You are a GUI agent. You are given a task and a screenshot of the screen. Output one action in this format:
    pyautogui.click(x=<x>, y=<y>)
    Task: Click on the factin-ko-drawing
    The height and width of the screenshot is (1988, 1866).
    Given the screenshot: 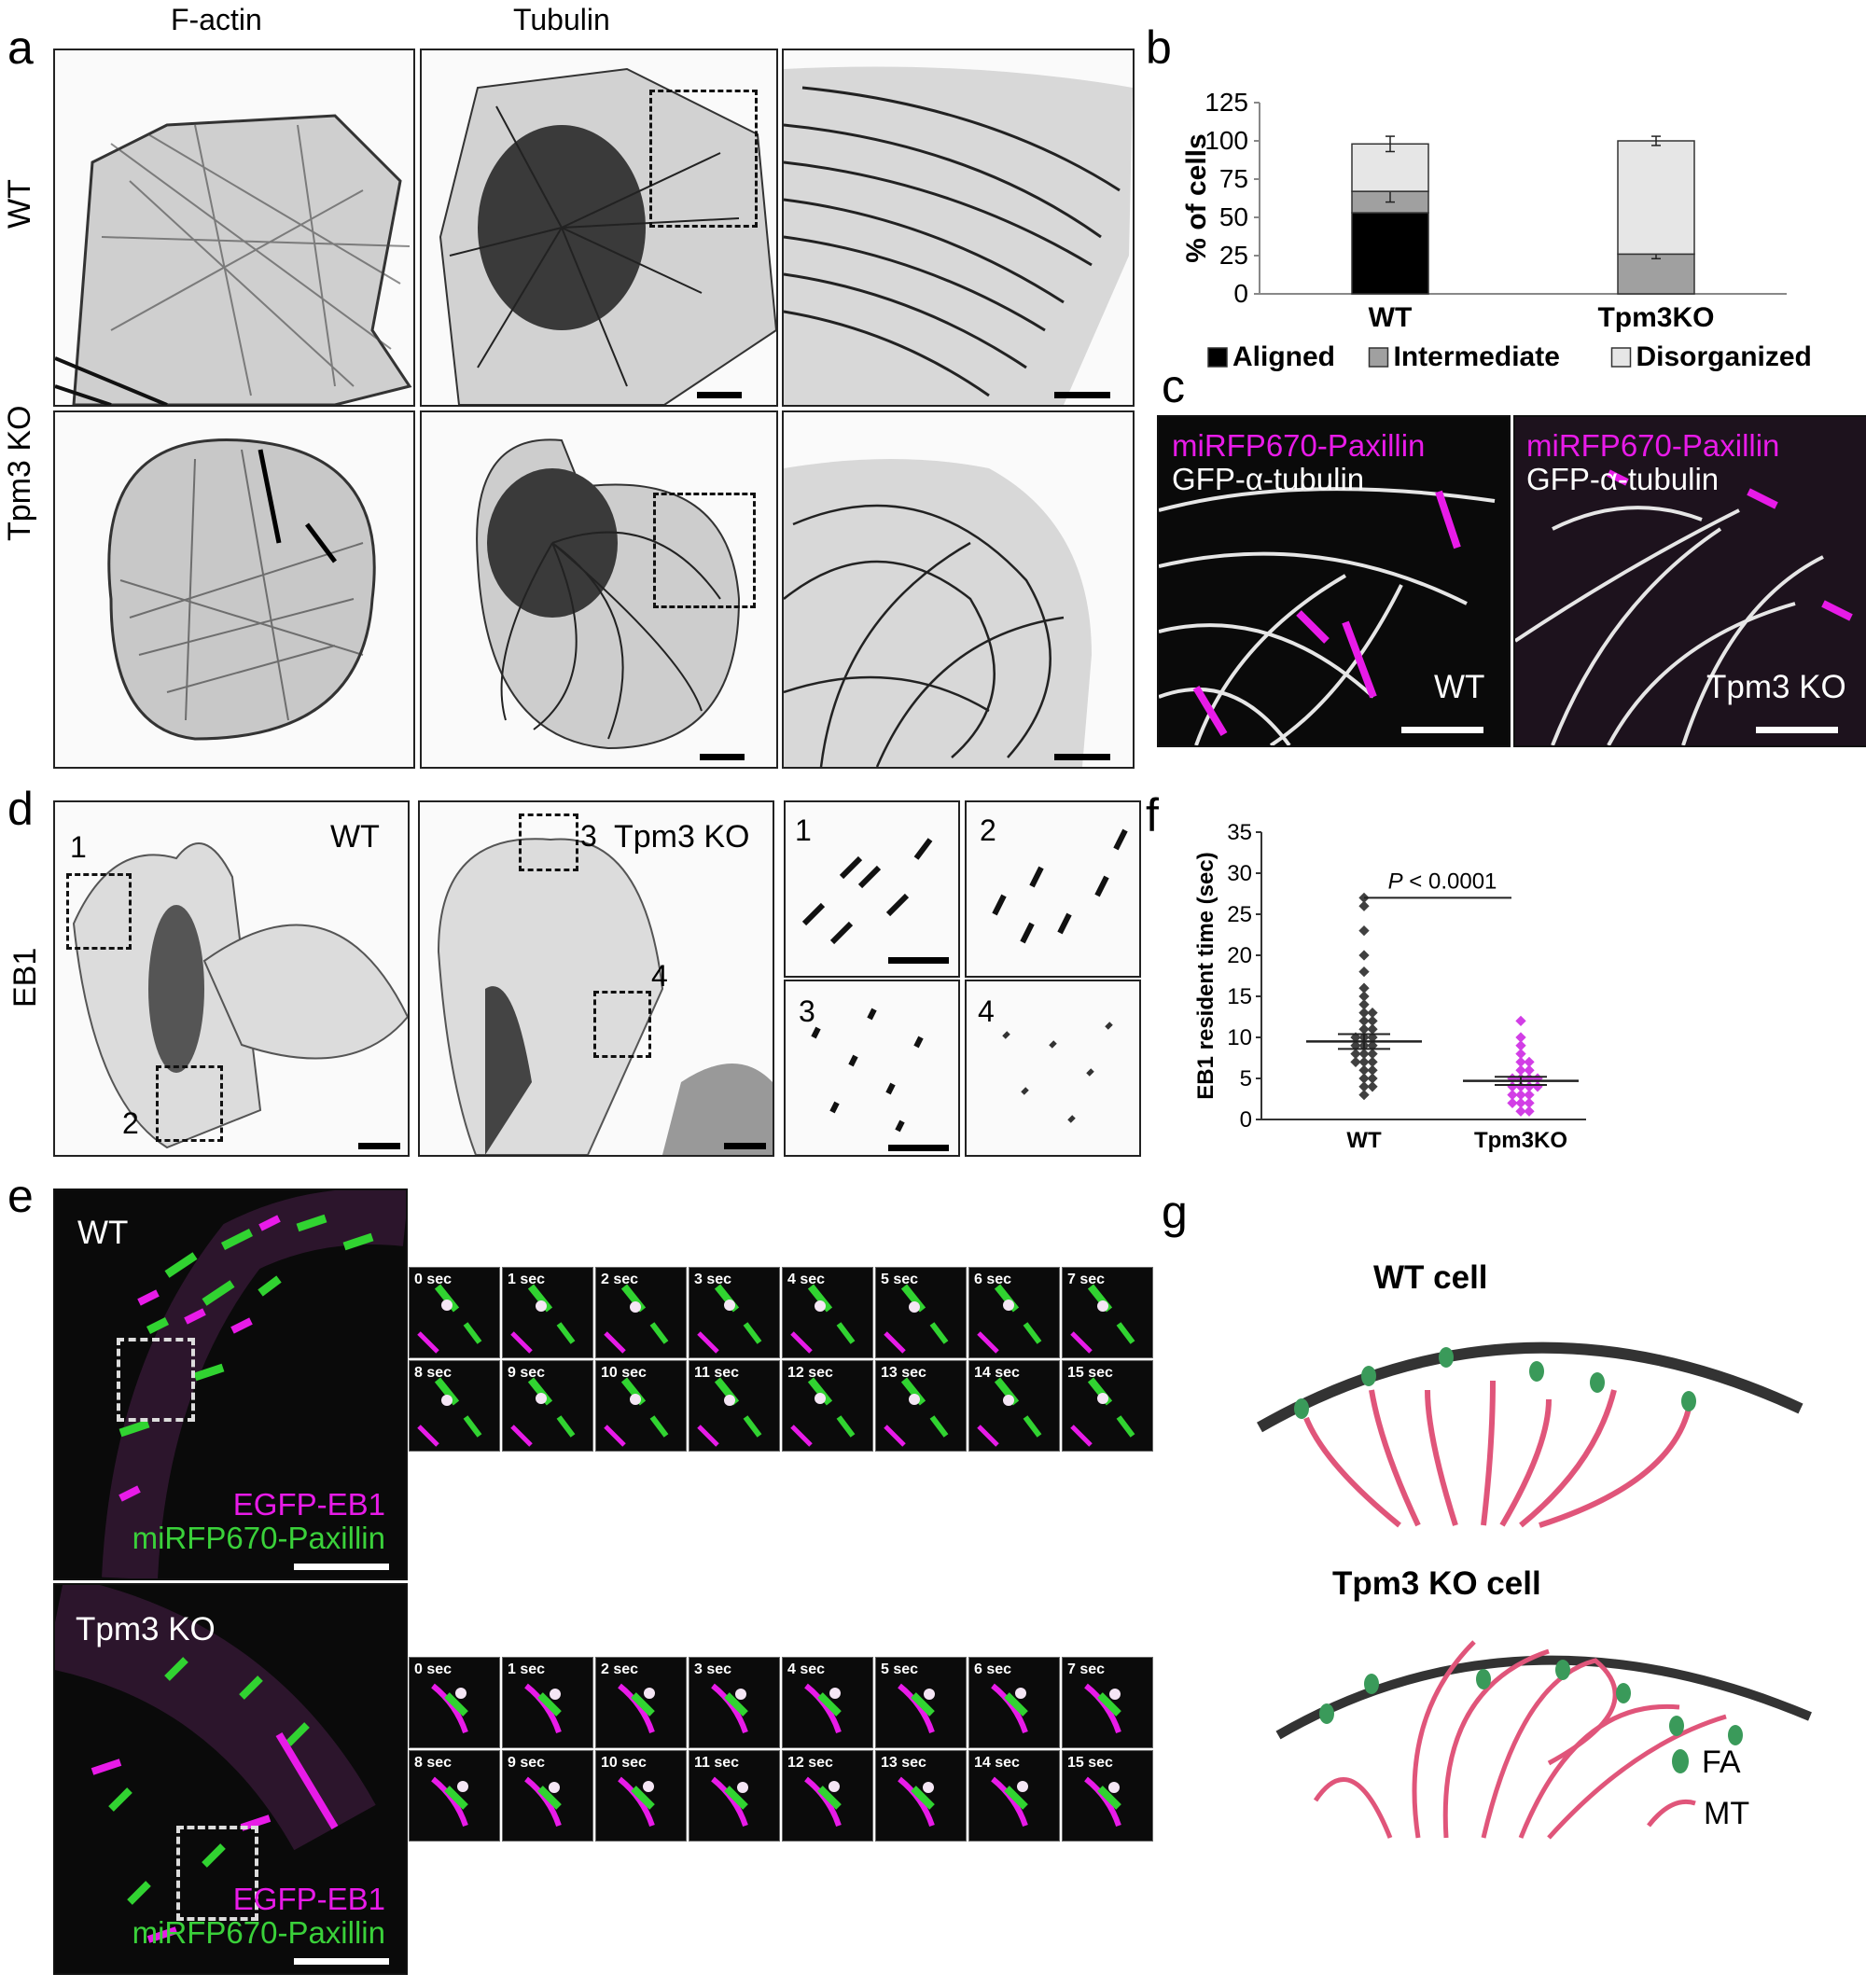 What is the action you would take?
    pyautogui.click(x=242, y=589)
    